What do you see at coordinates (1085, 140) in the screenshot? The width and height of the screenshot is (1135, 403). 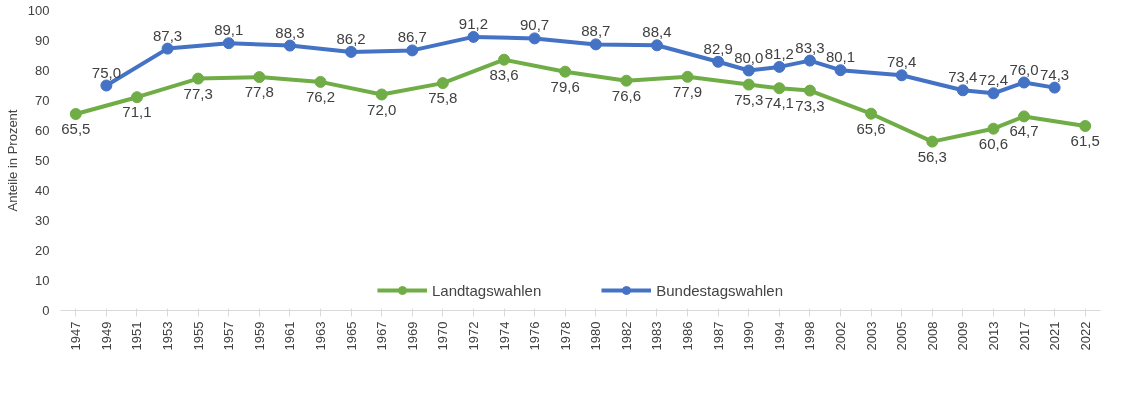 I see `data-label: 61,5` at bounding box center [1085, 140].